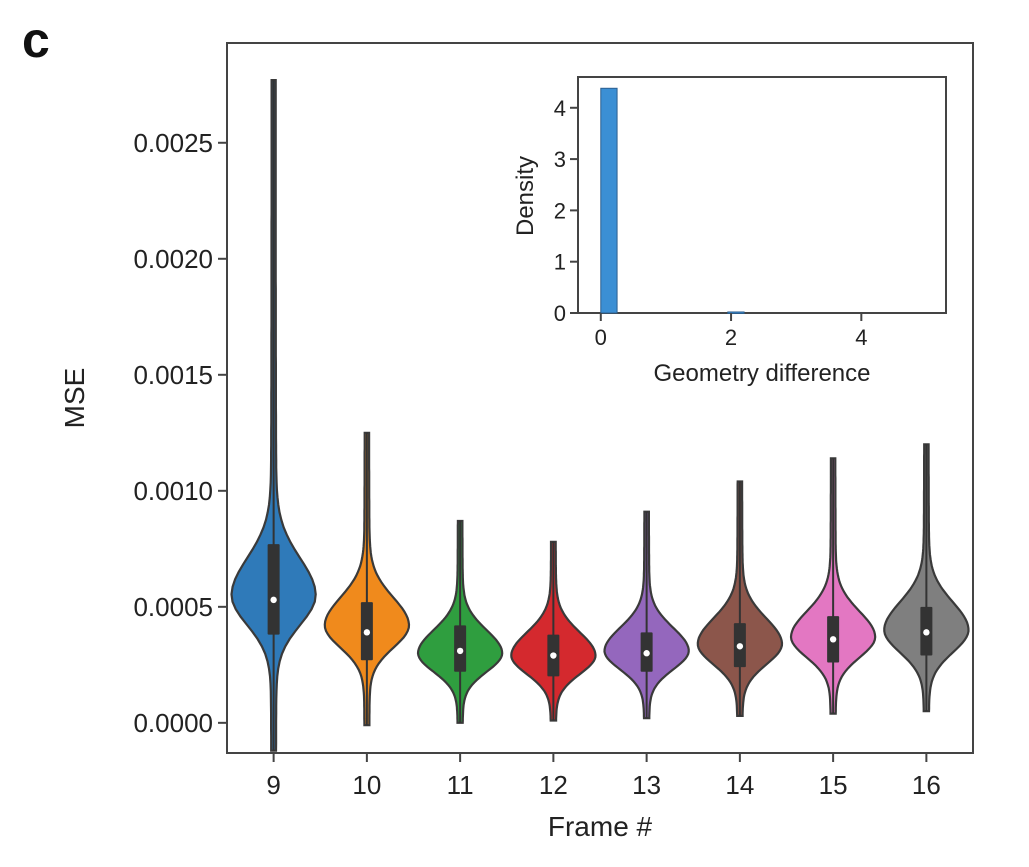 The image size is (1029, 867). I want to click on inset-x-axis: 0 2 4, so click(731, 331).